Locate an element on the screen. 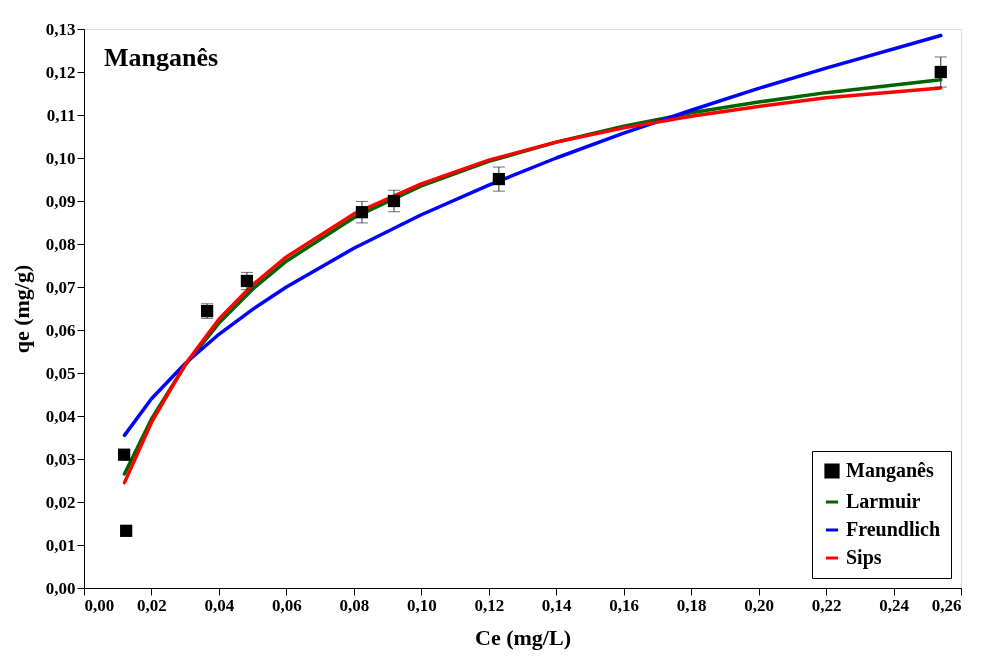  text: Manganês is located at coordinates (161, 57).